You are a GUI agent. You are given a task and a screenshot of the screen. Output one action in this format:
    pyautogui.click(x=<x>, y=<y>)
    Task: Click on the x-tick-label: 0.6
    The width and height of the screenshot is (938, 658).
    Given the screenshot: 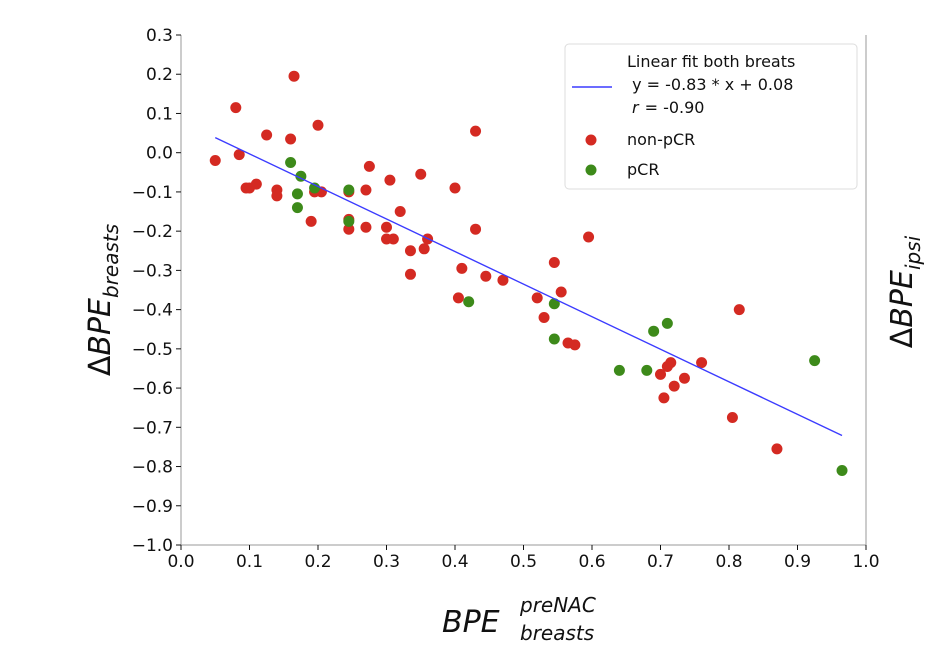 What is the action you would take?
    pyautogui.click(x=591, y=562)
    